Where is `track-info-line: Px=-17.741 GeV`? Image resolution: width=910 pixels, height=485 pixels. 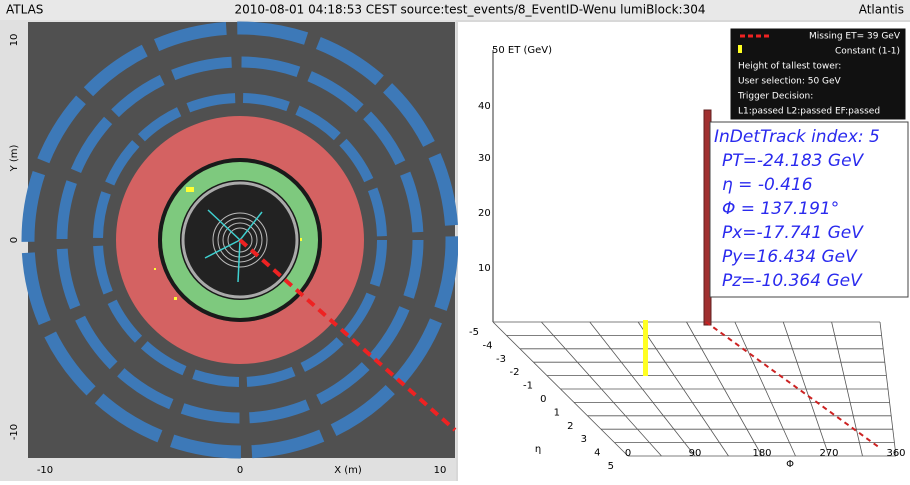 track-info-line: Px=-17.741 GeV is located at coordinates (793, 233).